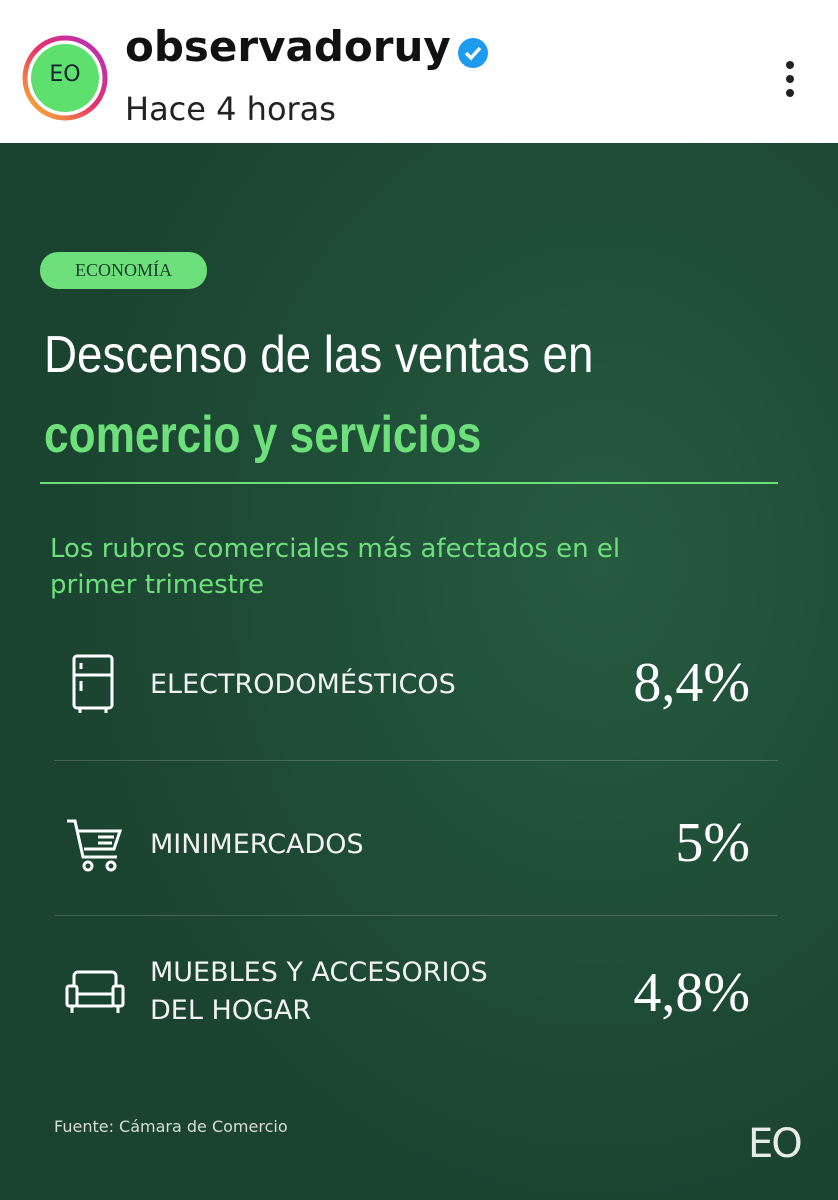 This screenshot has height=1200, width=838. Describe the element at coordinates (93, 683) in the screenshot. I see `fridge-icon` at that location.